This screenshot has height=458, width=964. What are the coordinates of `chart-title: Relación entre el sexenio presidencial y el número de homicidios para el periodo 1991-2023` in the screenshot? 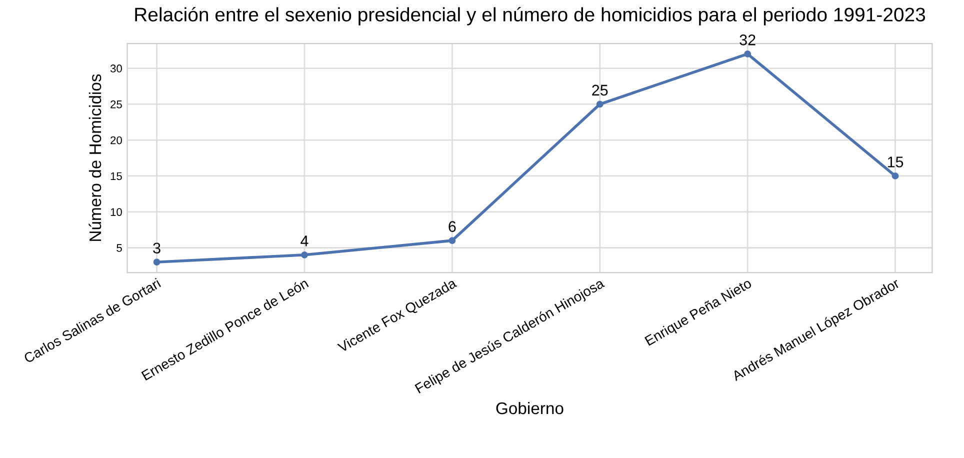 It's located at (530, 16).